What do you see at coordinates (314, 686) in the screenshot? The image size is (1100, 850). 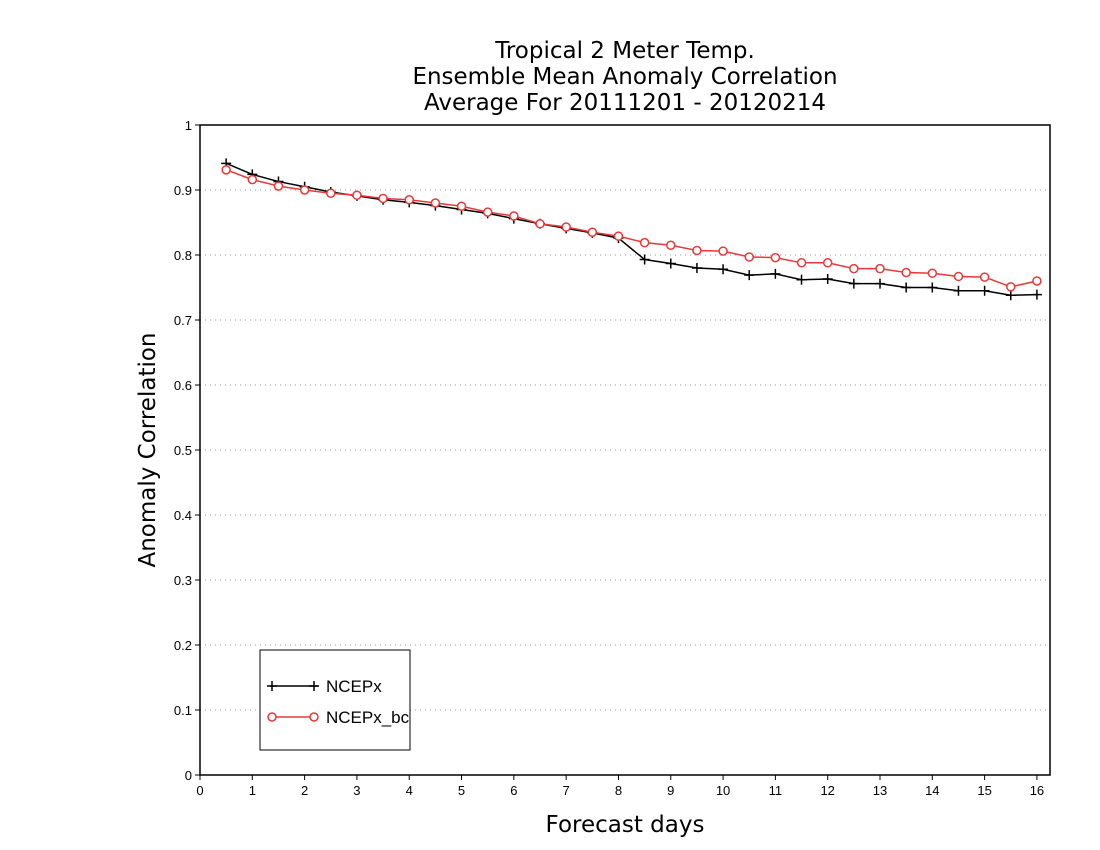 I see `legend-marker-right-ncepx` at bounding box center [314, 686].